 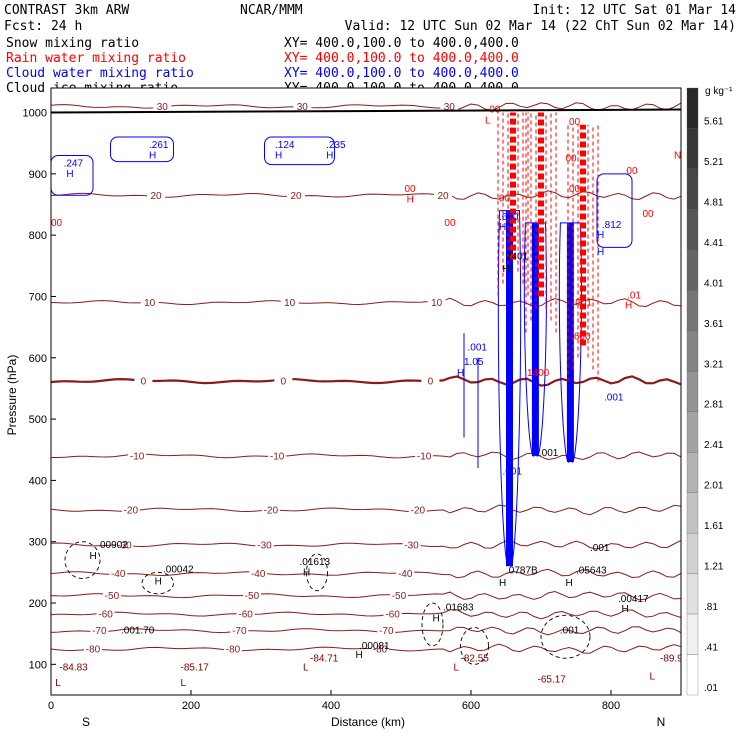 What do you see at coordinates (450, 107) in the screenshot?
I see `temperature-label-11-2: 30` at bounding box center [450, 107].